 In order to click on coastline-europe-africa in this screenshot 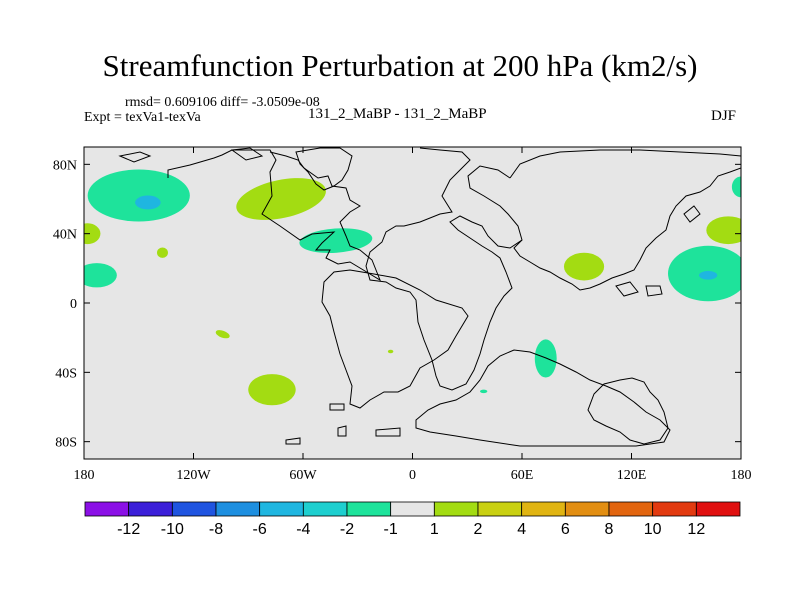, I will do `click(444, 269)`.